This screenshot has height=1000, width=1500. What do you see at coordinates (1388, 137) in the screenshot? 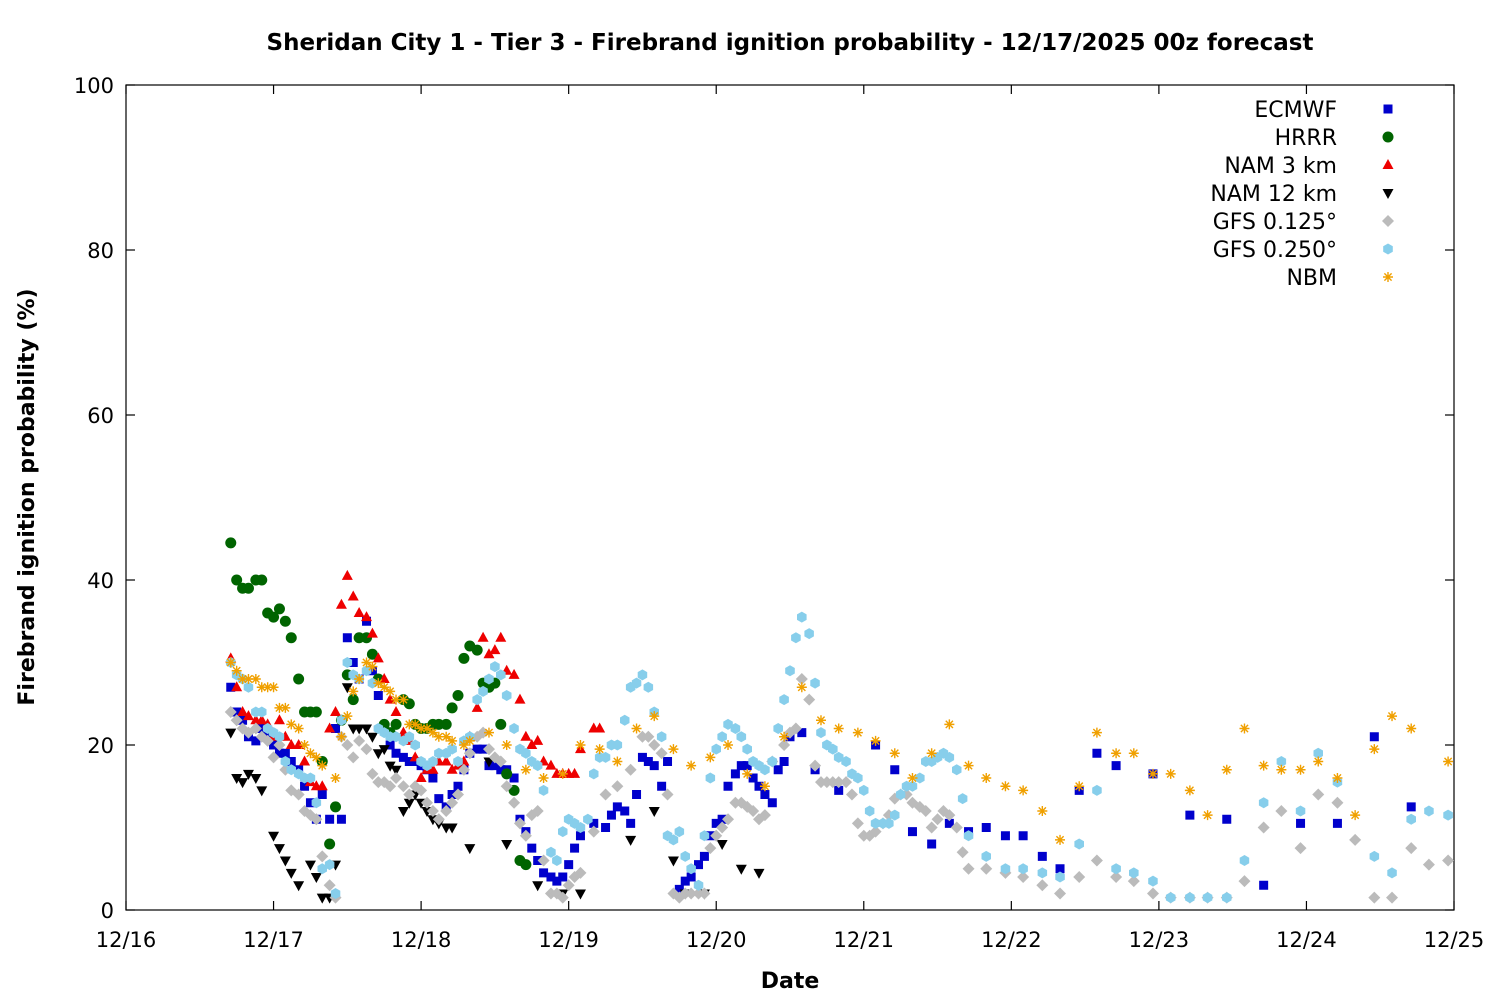
I see `legend-marker-hrrr` at bounding box center [1388, 137].